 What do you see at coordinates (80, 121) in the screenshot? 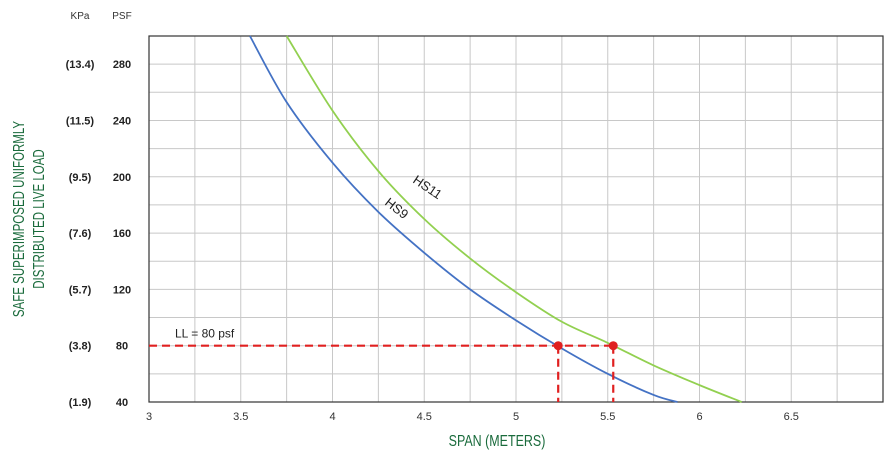
I see `y-tick-label-kpa: (11.5)` at bounding box center [80, 121].